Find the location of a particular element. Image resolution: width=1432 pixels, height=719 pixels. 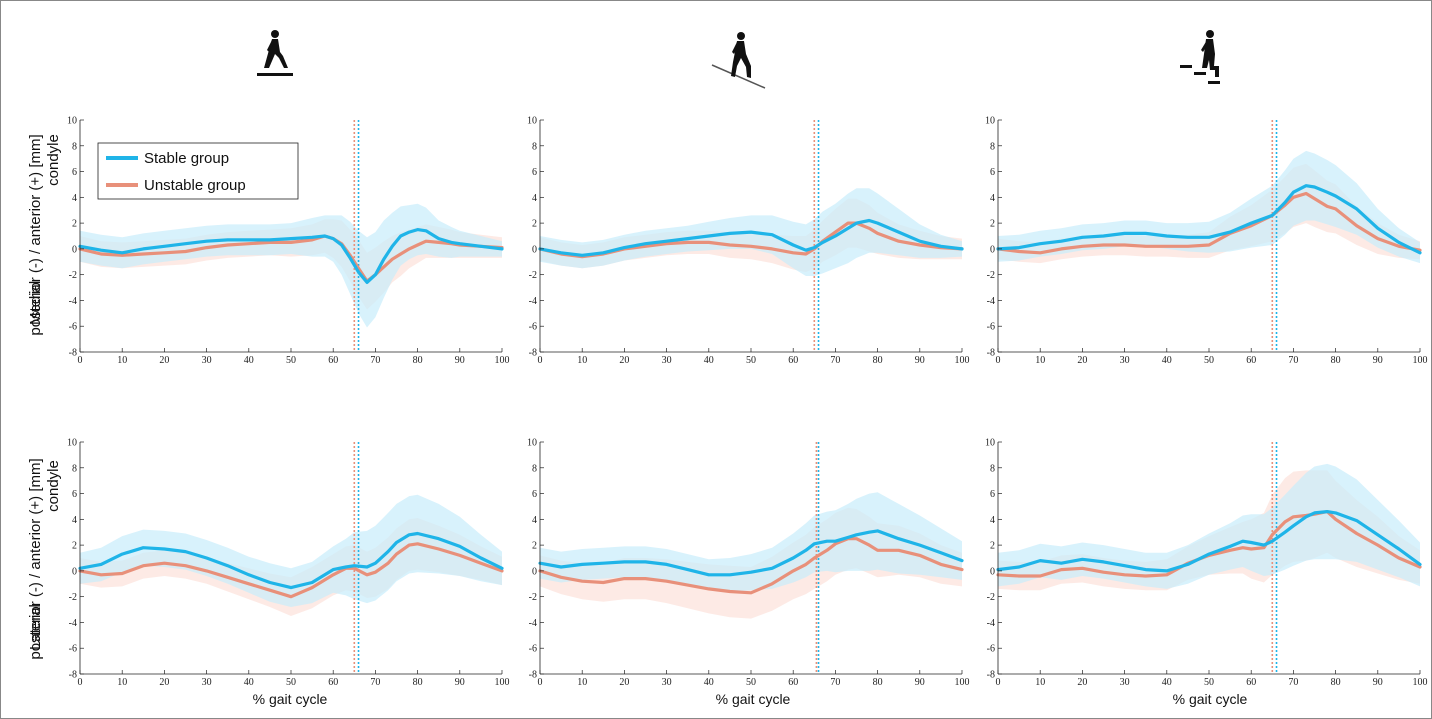

row-label-lateral-line1: posterior (-) / anterior (+) [mm] is located at coordinates (35, 558).